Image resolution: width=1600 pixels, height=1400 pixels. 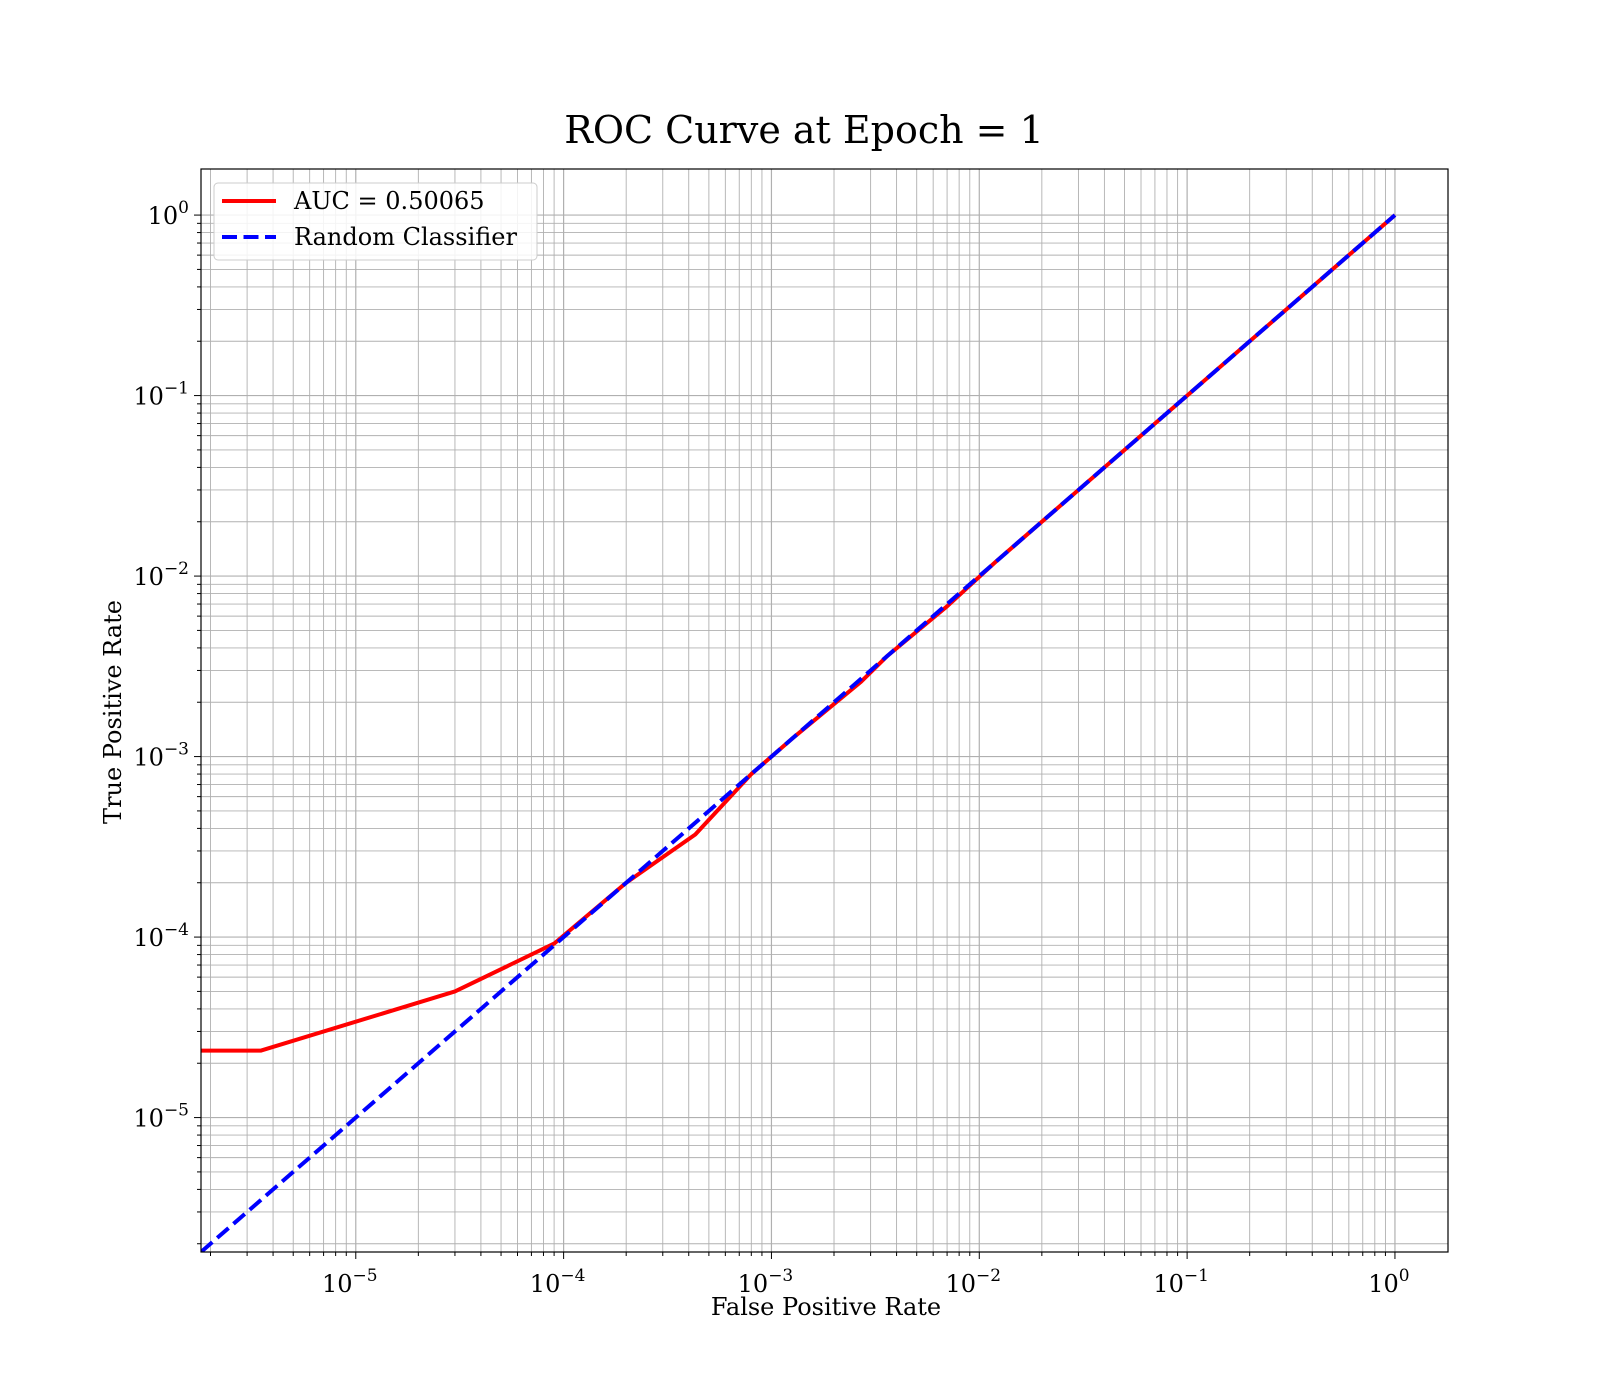 I want to click on x-tick-label-exponent: 0, so click(x=1404, y=1276).